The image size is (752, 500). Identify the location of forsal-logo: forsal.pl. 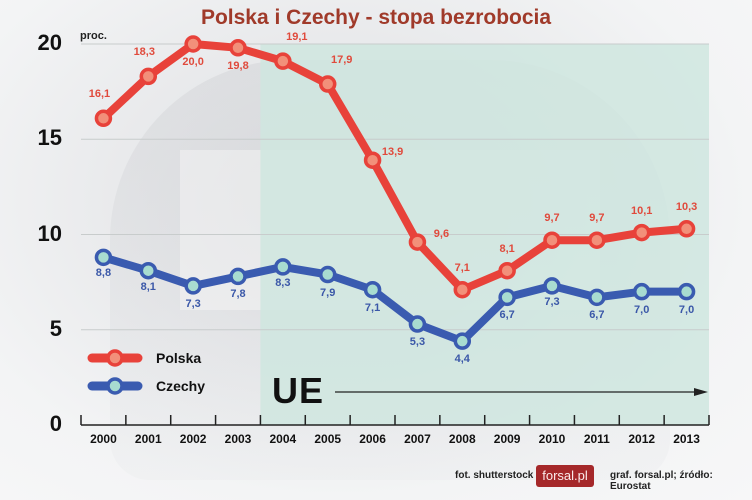
(565, 476).